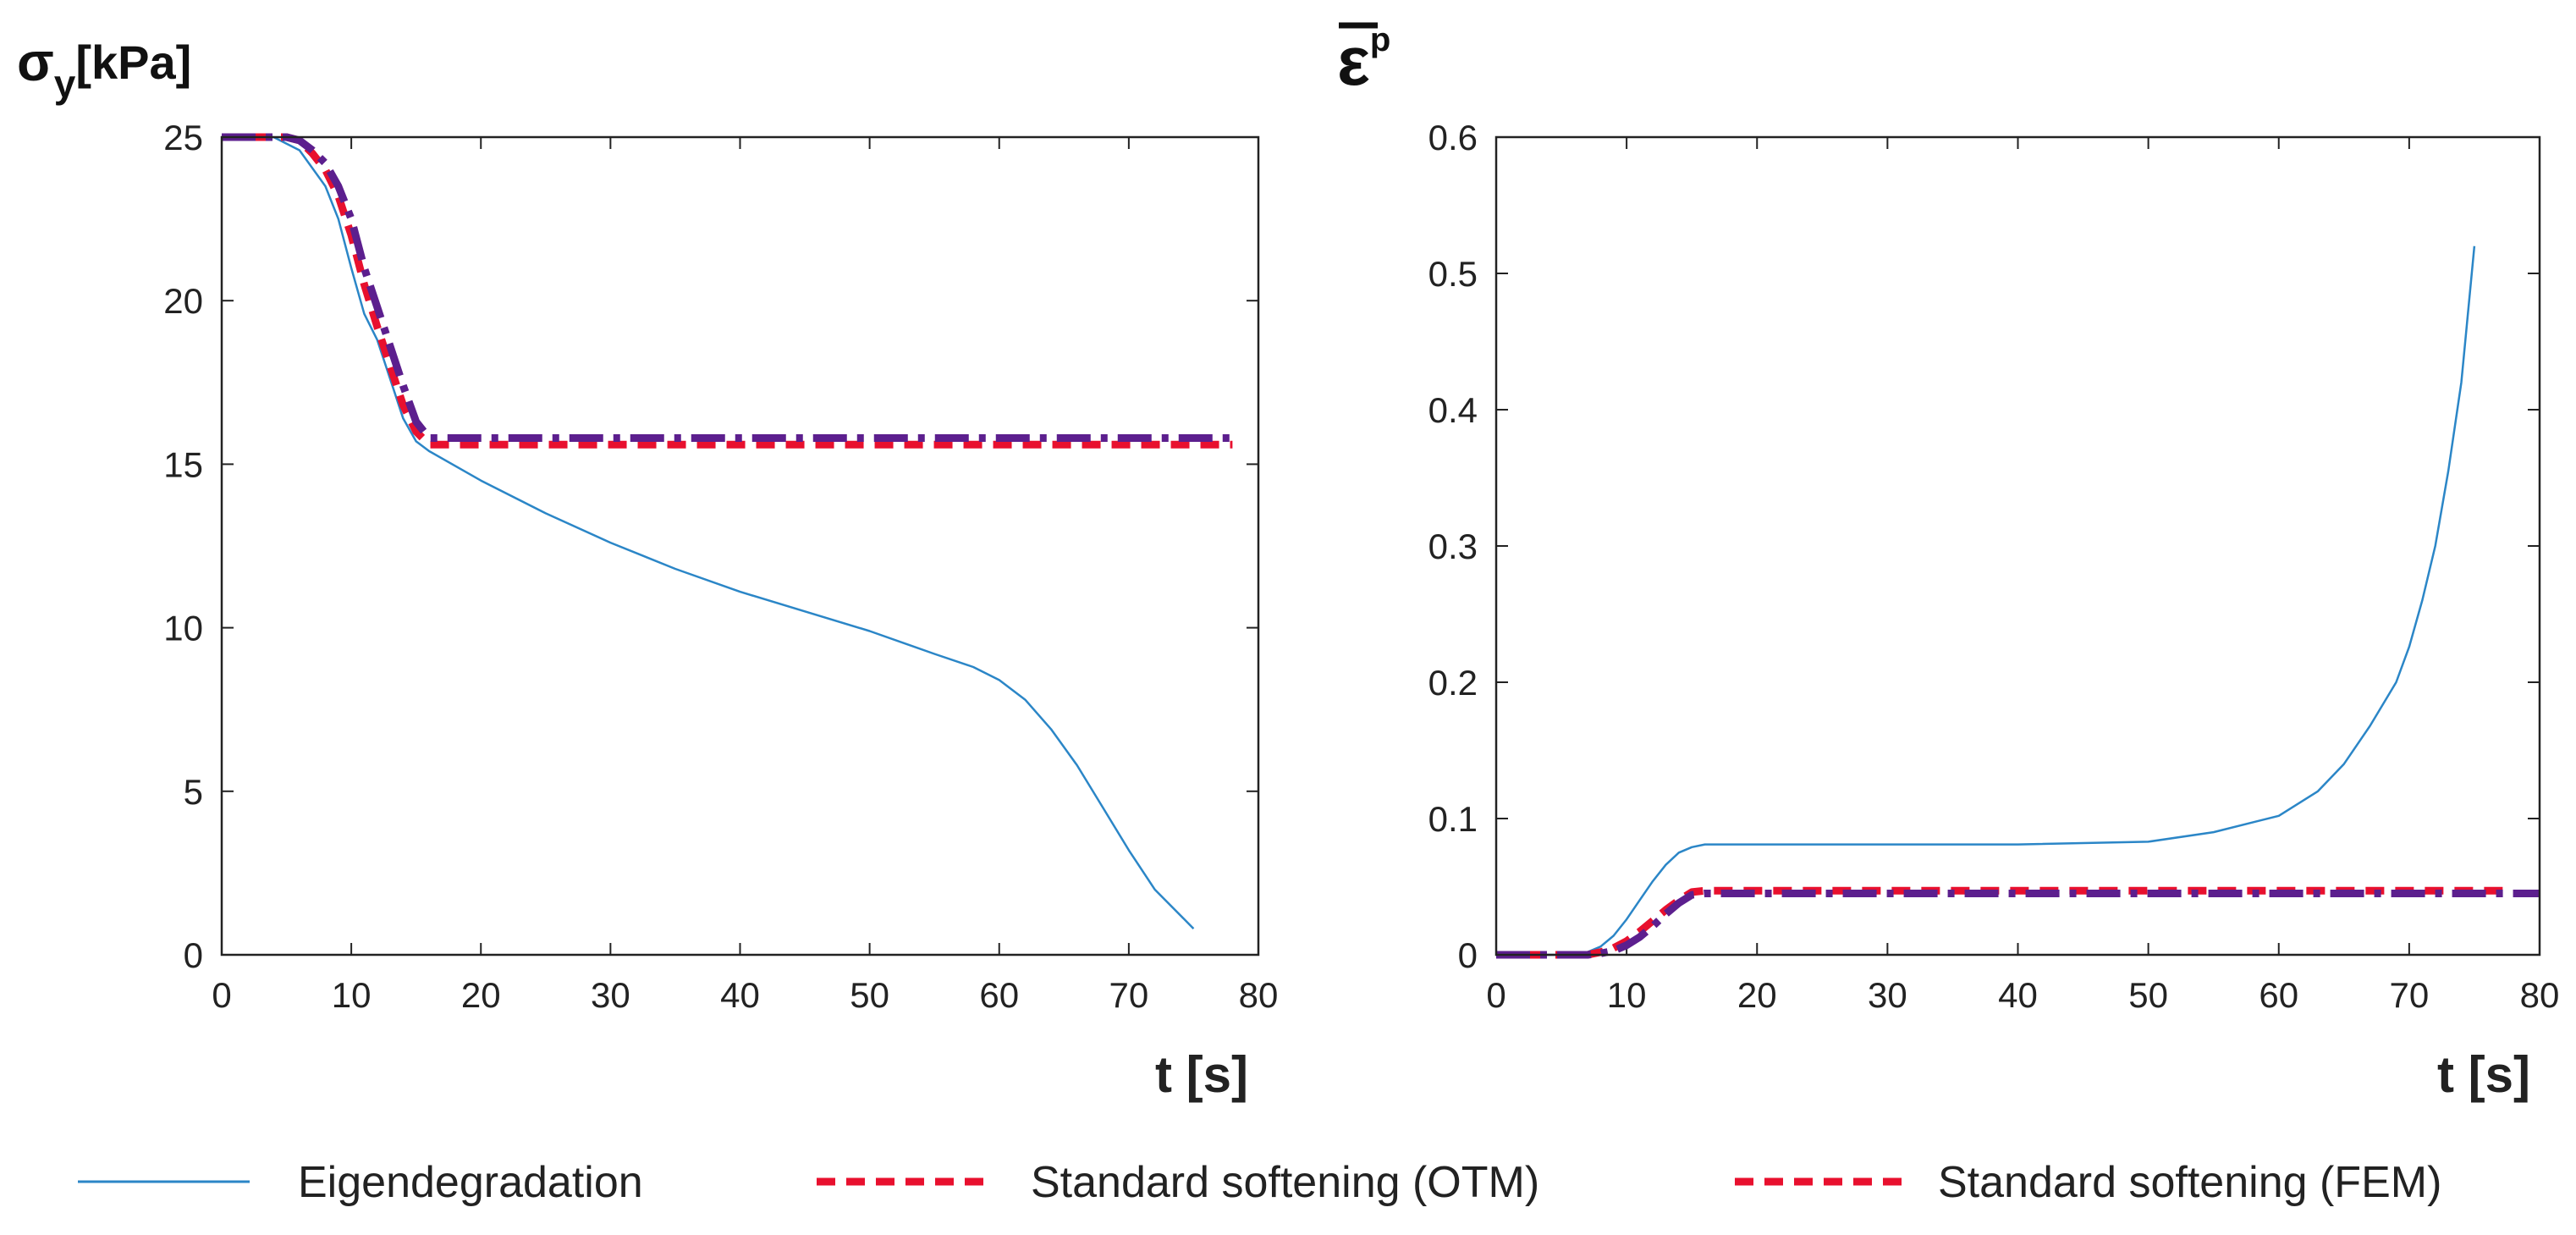 This screenshot has height=1235, width=2576. I want to click on chart1-ytick-label: 0, so click(193, 955).